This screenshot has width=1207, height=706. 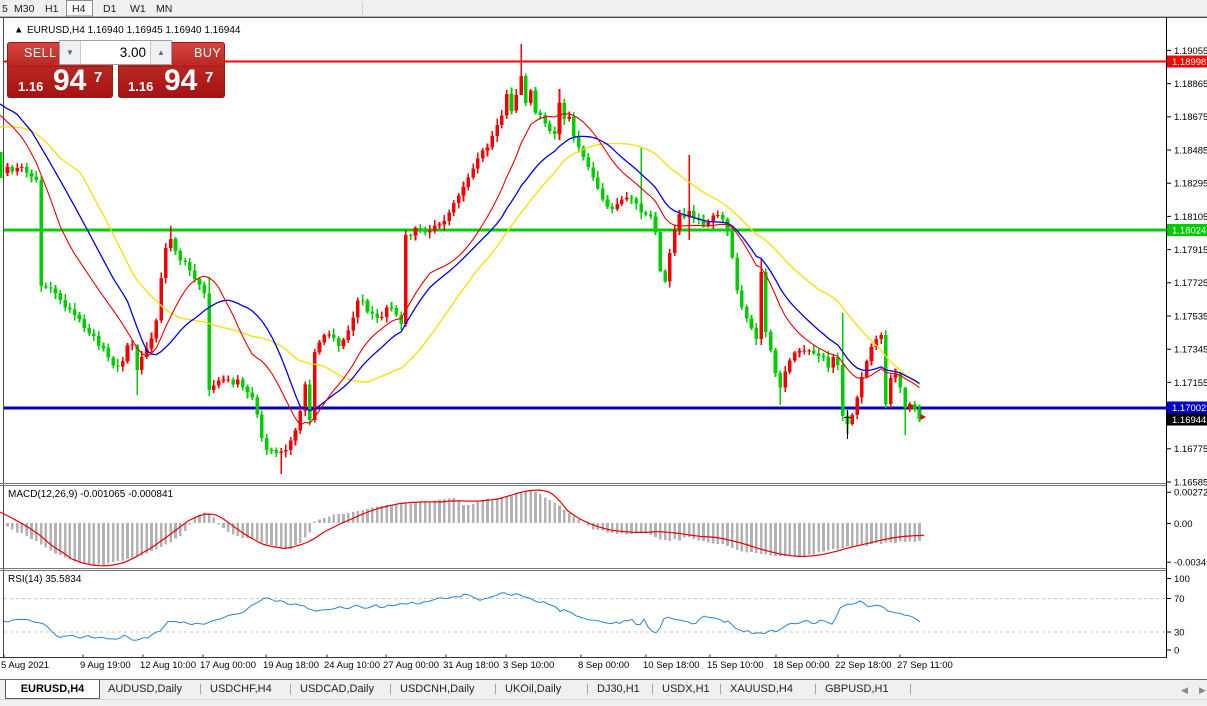 I want to click on svg-text: 17 Aug 00:00, so click(x=228, y=665).